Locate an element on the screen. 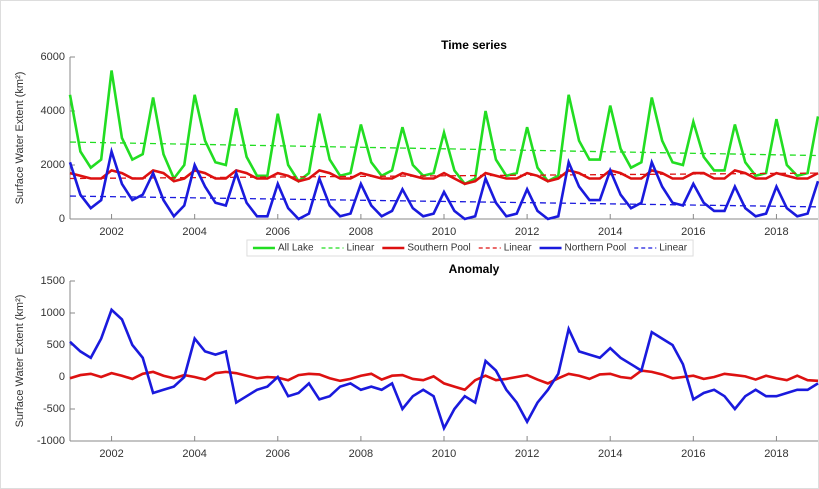  legend-label: Northern Pool is located at coordinates (596, 248).